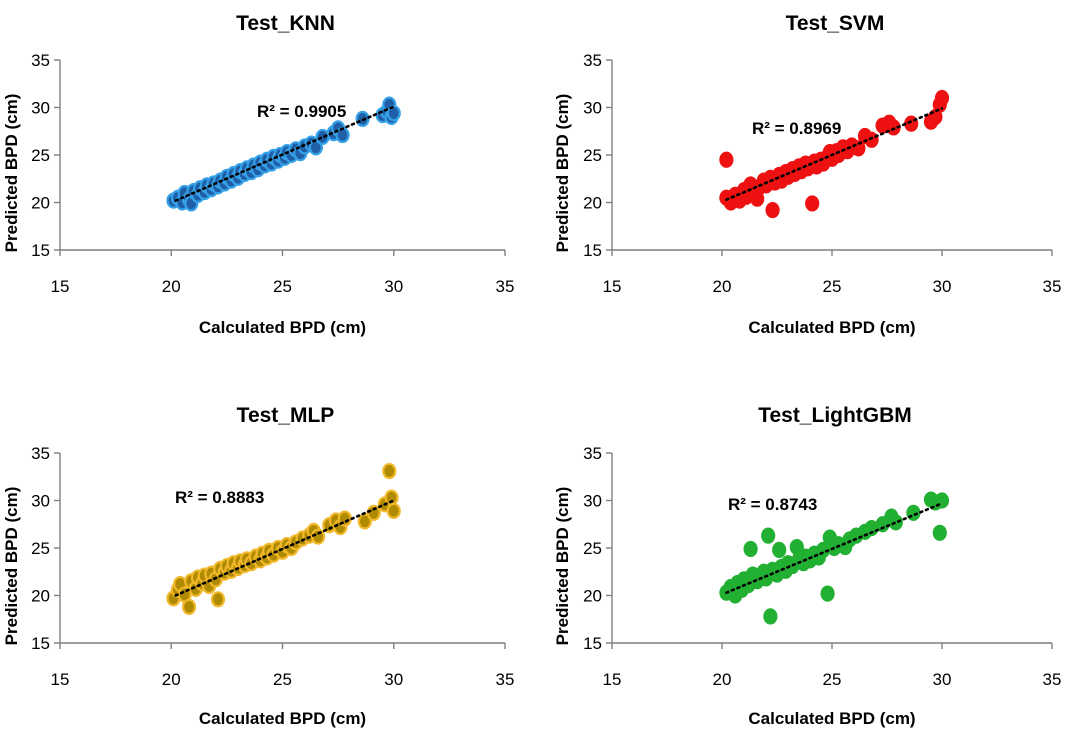 This screenshot has height=731, width=1065. Describe the element at coordinates (592, 60) in the screenshot. I see `chart-1-y-tick-label: 35` at that location.